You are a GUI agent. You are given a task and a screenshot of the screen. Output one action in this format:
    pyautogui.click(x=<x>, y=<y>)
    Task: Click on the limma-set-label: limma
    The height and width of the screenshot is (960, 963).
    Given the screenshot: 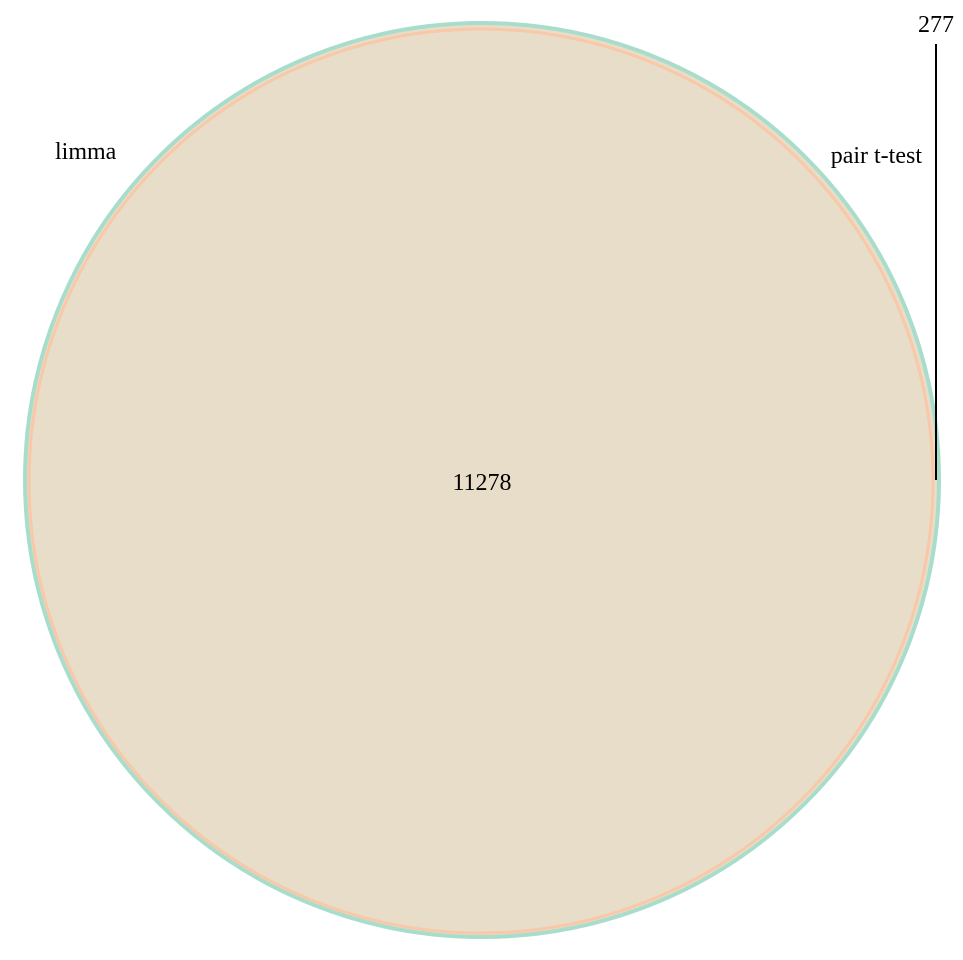 What is the action you would take?
    pyautogui.click(x=86, y=152)
    